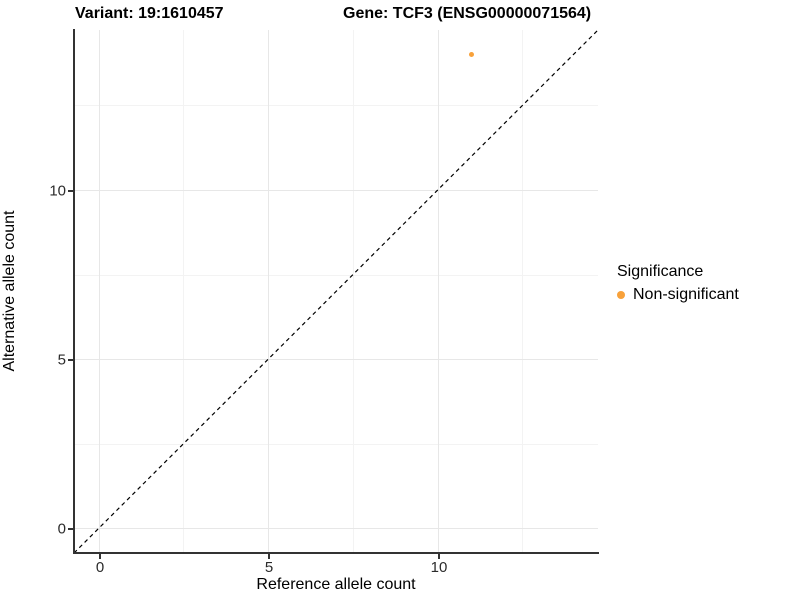  What do you see at coordinates (472, 55) in the screenshot?
I see `data-point` at bounding box center [472, 55].